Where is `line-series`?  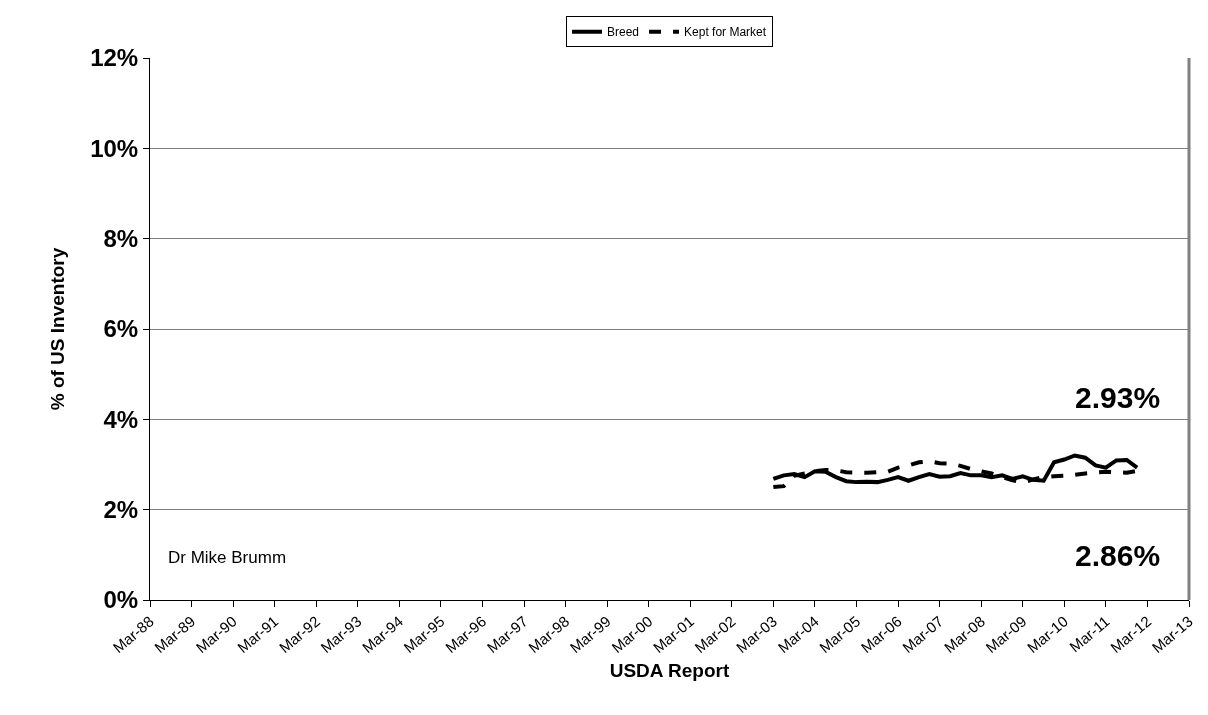 line-series is located at coordinates (955, 469).